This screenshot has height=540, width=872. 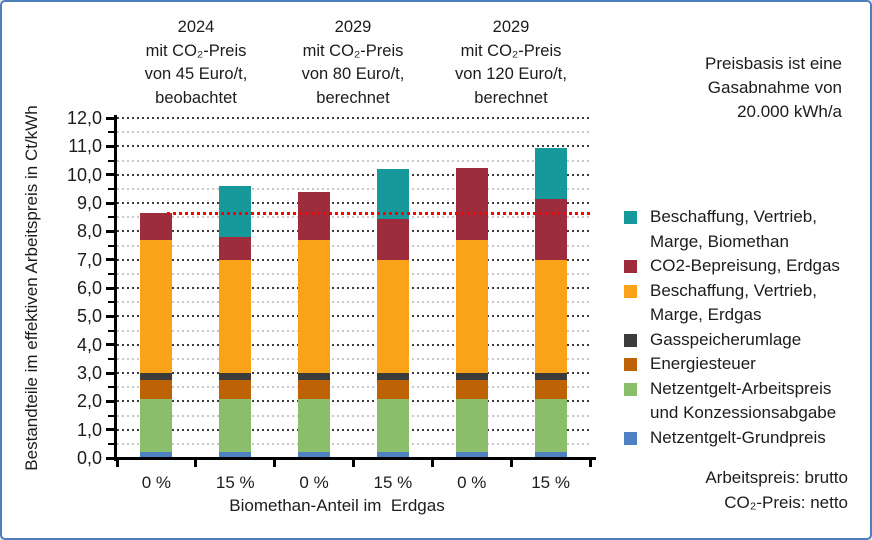 I want to click on bar-6-segment-netzentgelt-arbeitspreis-und-konzessionsabgabe, so click(x=551, y=425).